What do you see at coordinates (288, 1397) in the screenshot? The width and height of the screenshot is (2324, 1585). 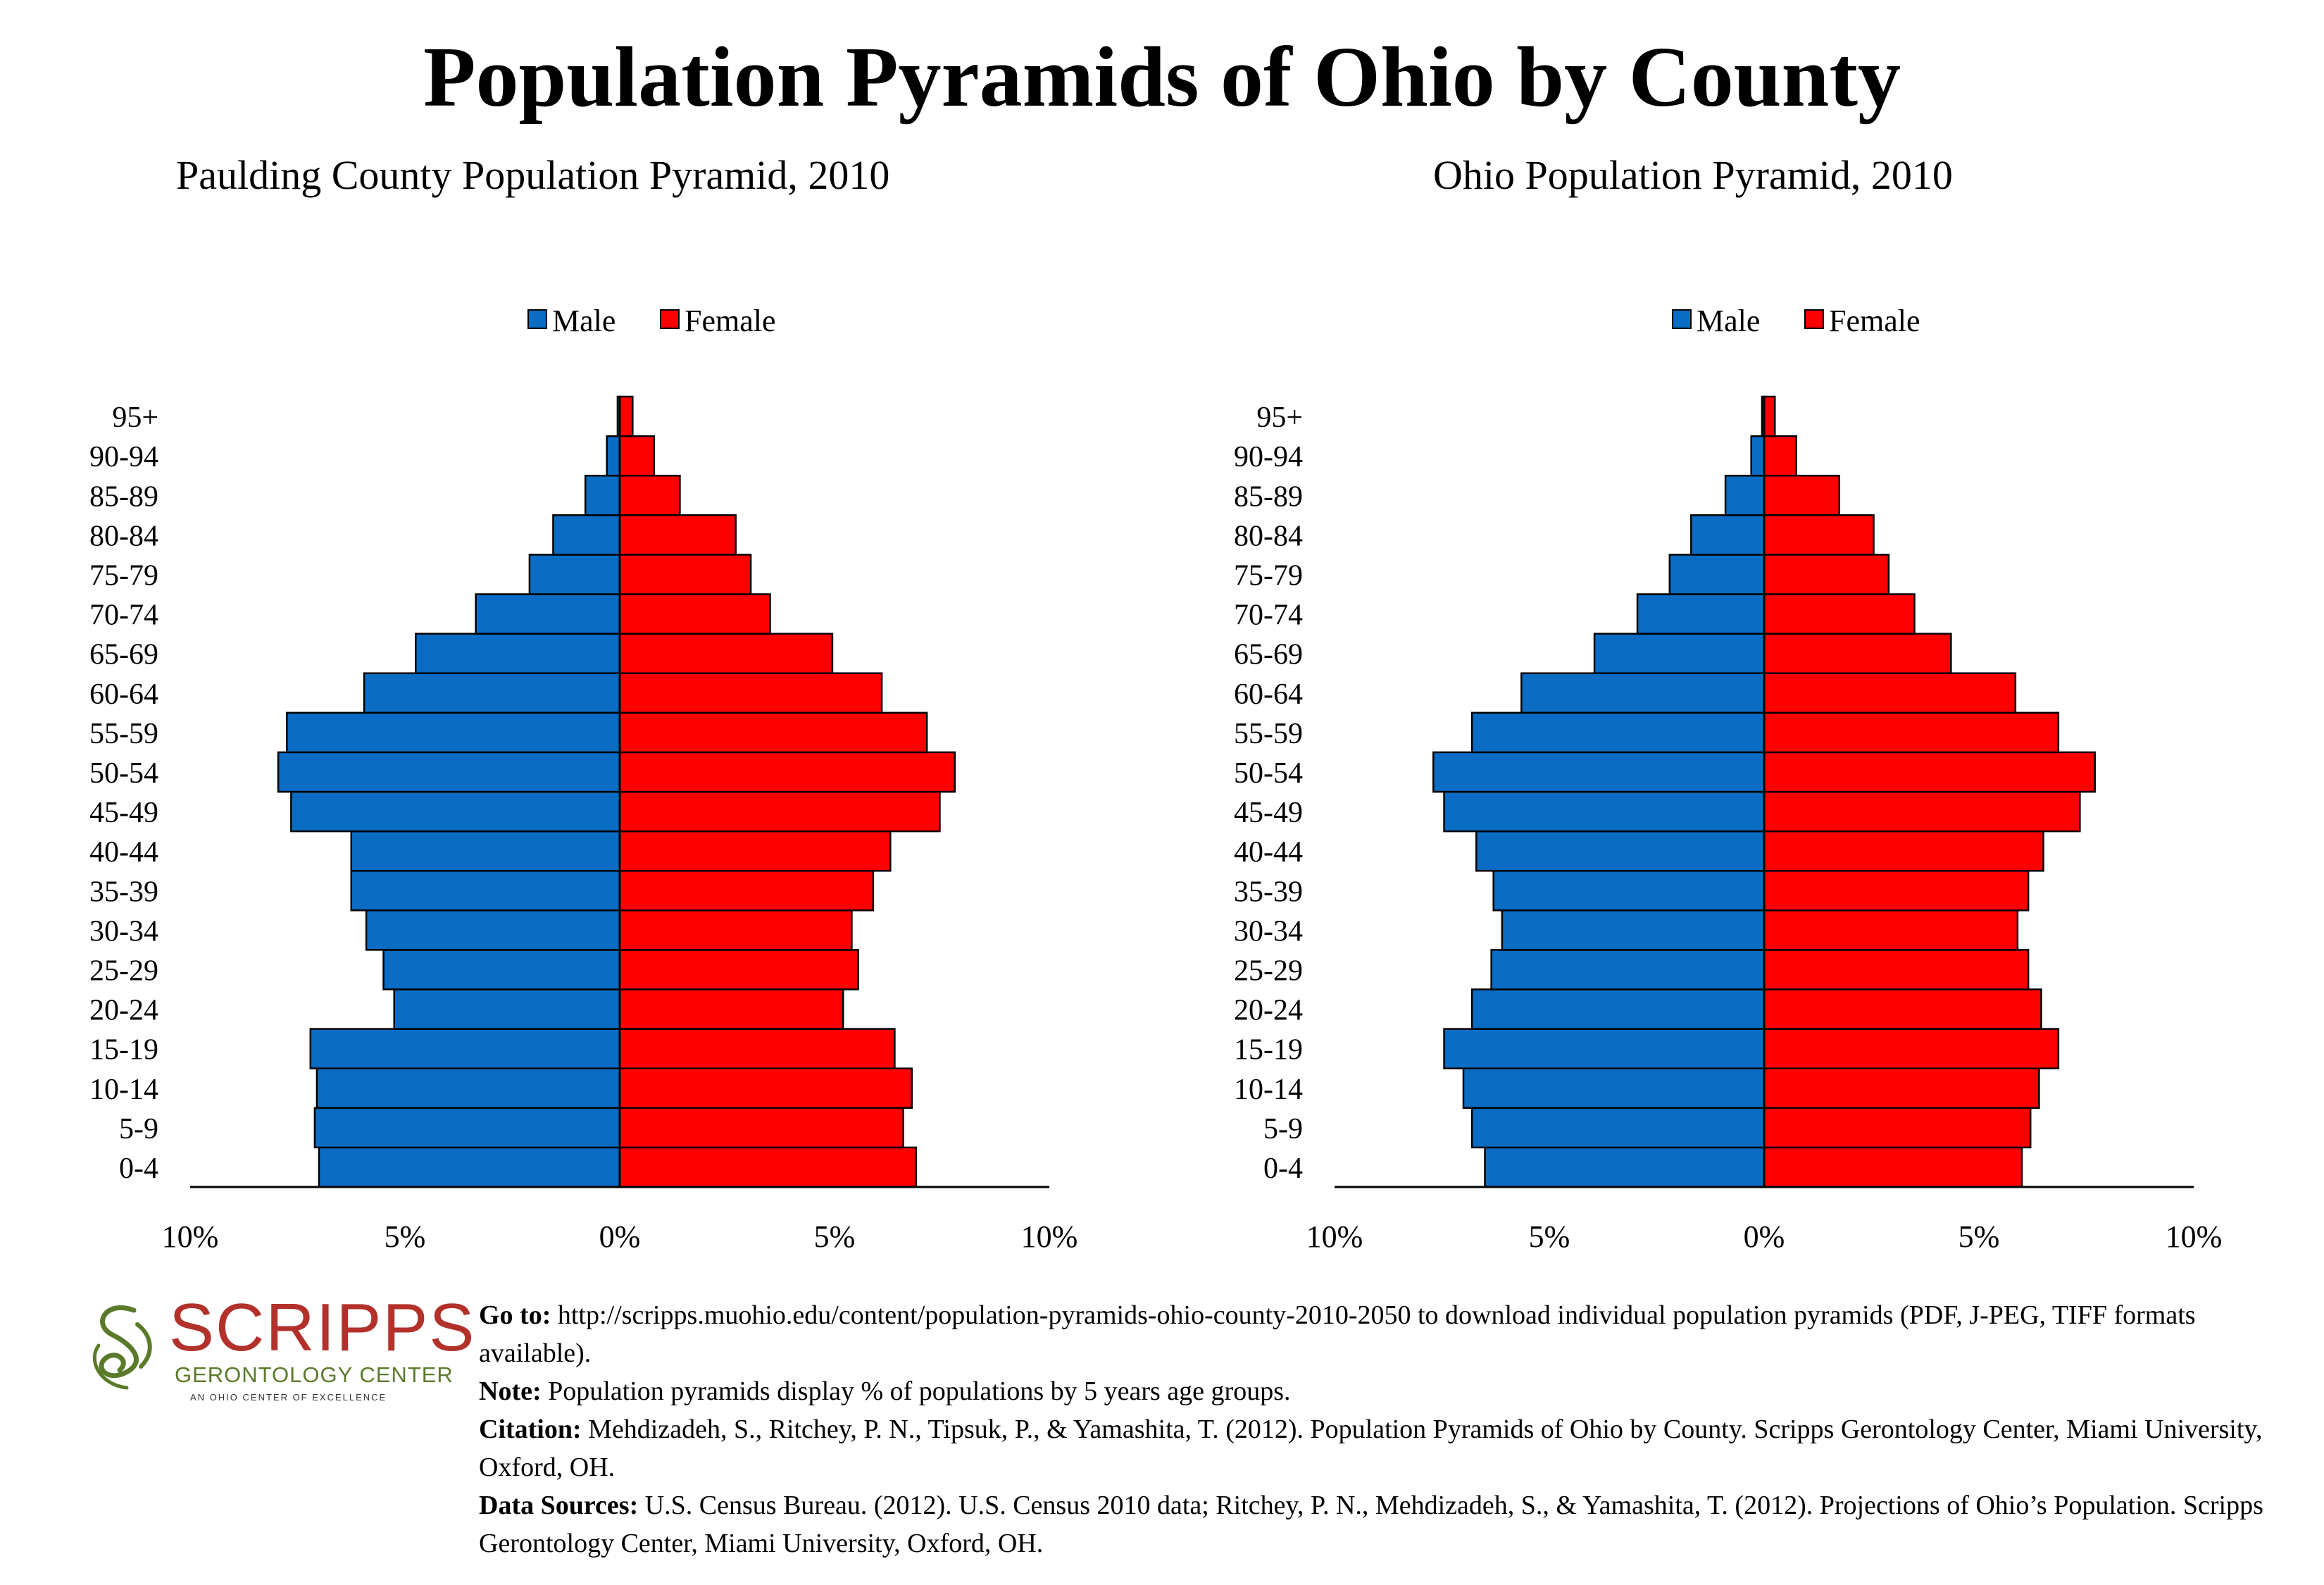 I see `logo-tagline: AN OHIO CENTER OF EXCELLENCE` at bounding box center [288, 1397].